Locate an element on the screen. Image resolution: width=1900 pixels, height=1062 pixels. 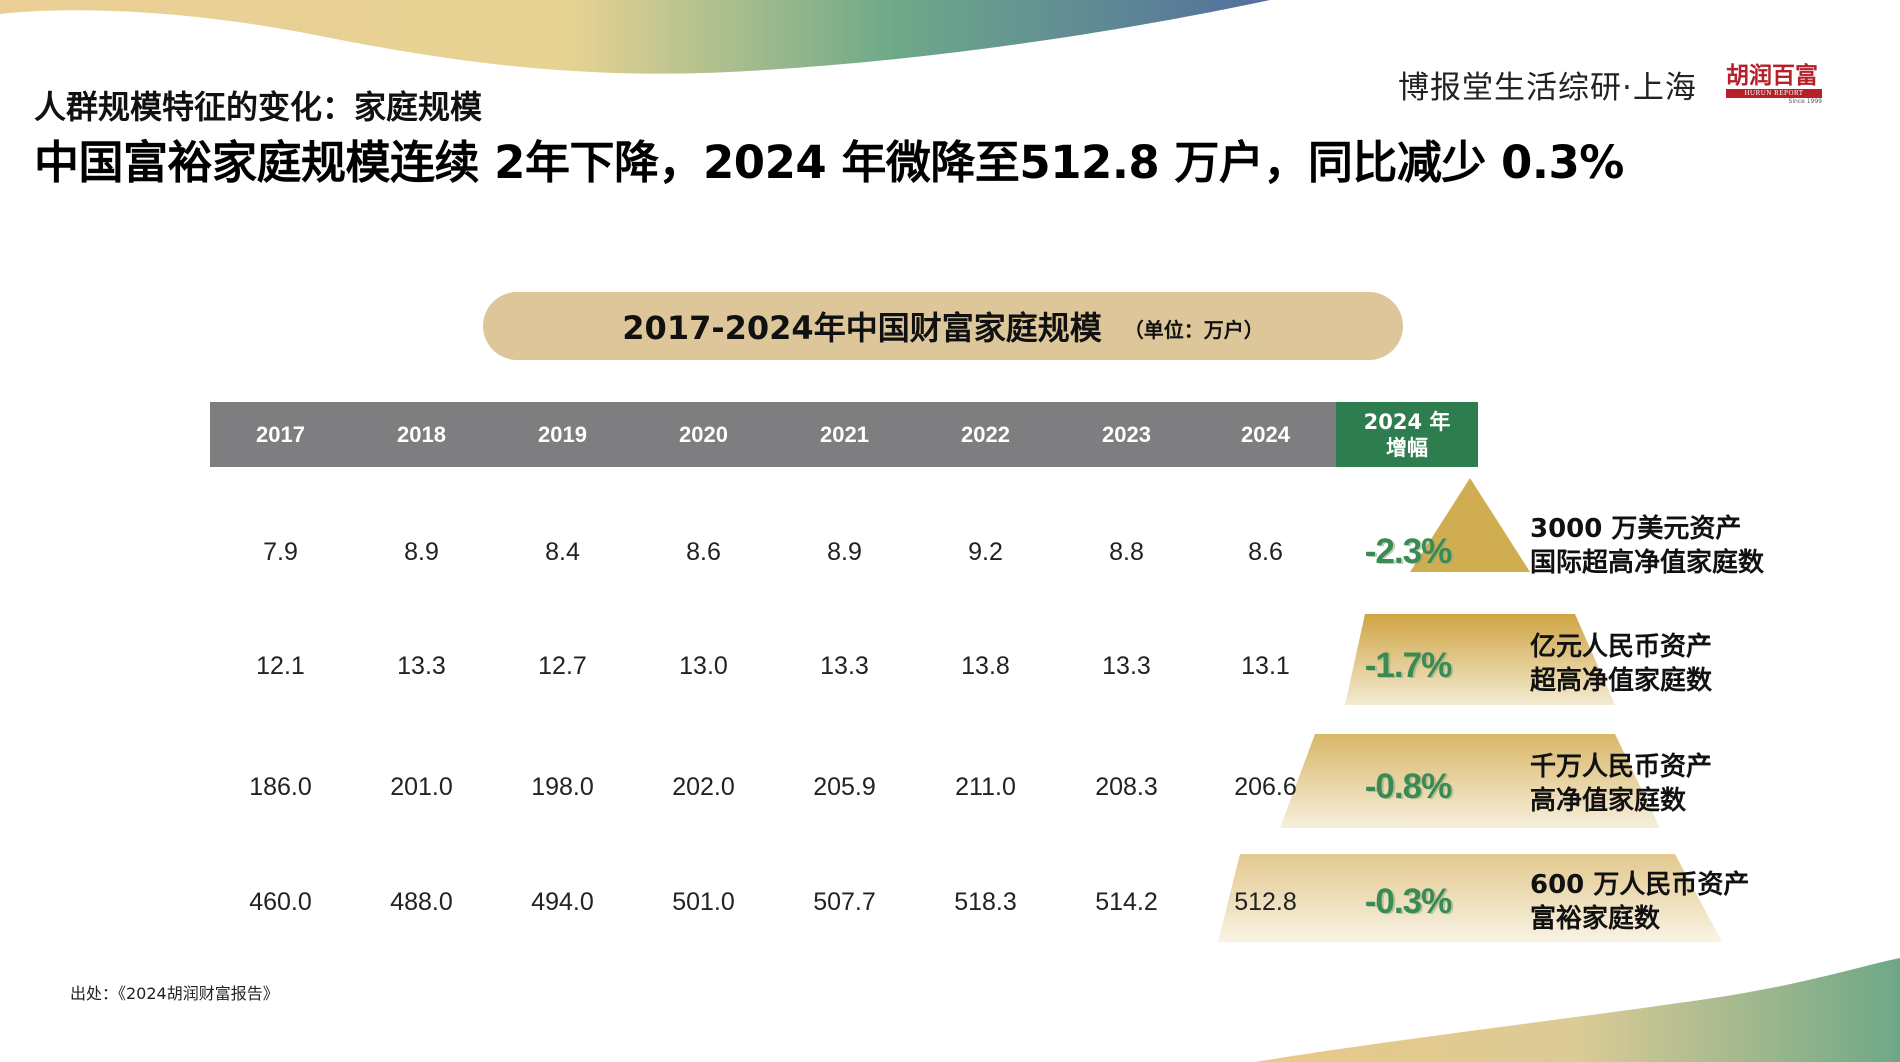
tier-label-line: 亿元人民币资产 is located at coordinates (1621, 647).